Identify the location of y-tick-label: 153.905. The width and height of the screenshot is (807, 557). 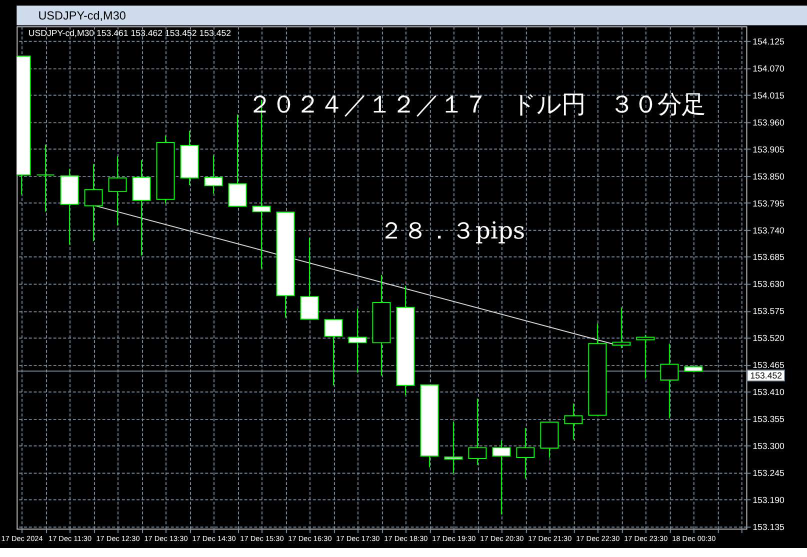
(768, 149).